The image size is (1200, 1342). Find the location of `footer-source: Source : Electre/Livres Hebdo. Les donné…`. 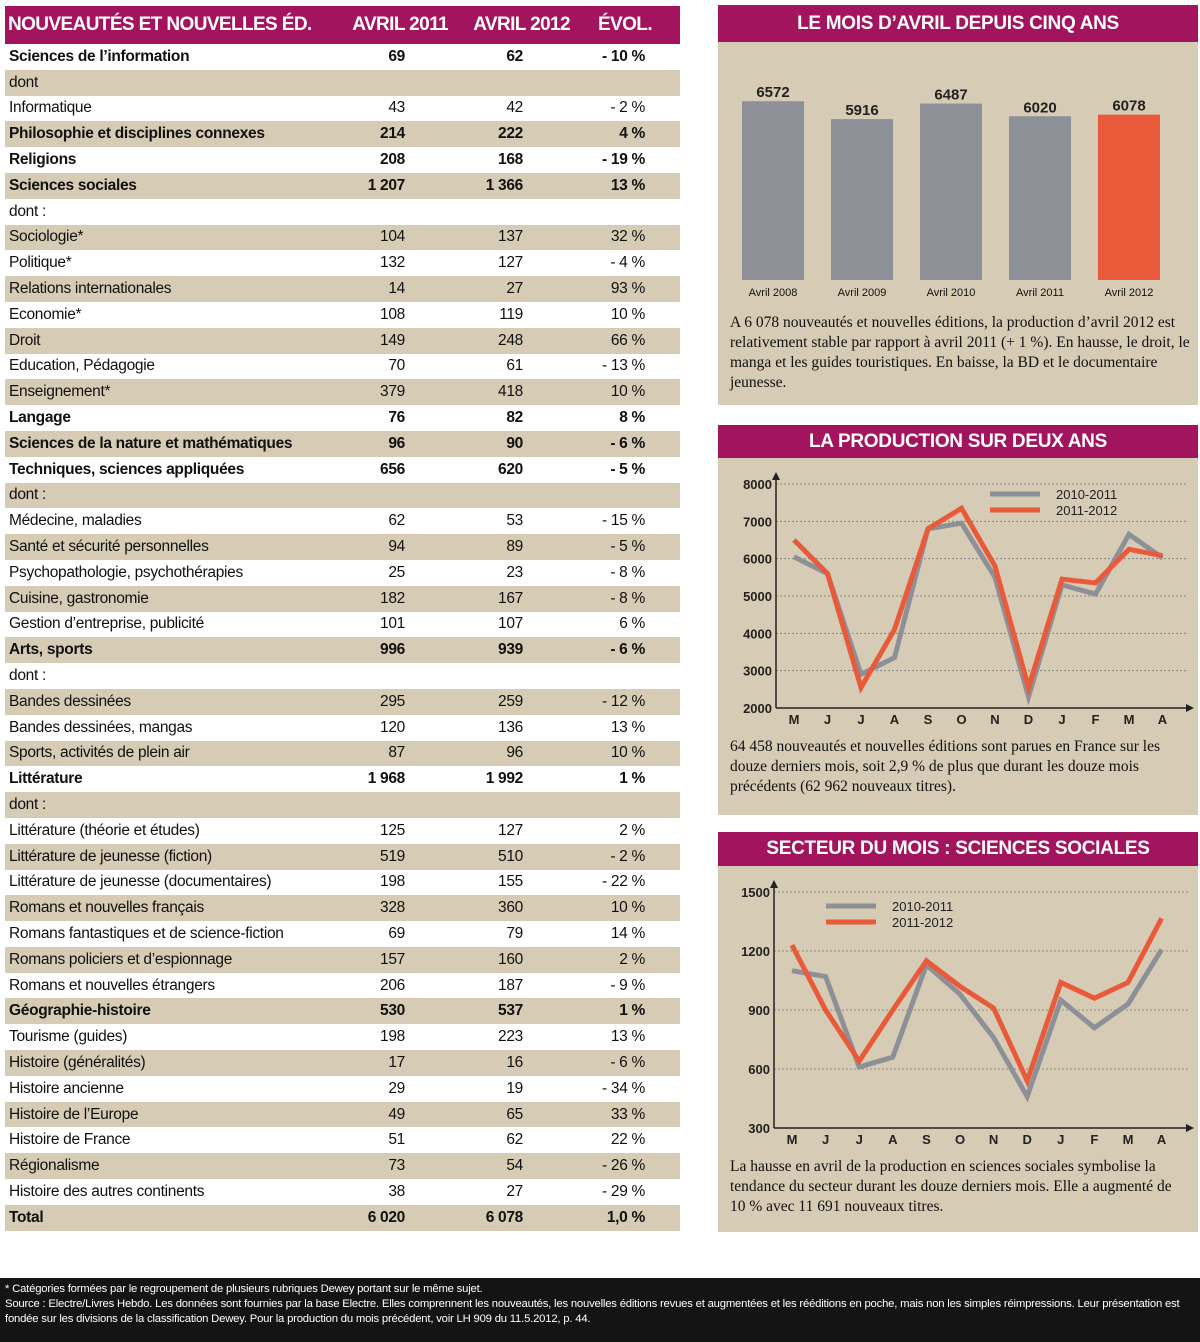

footer-source: Source : Electre/Livres Hebdo. Les donné… is located at coordinates (592, 1311).